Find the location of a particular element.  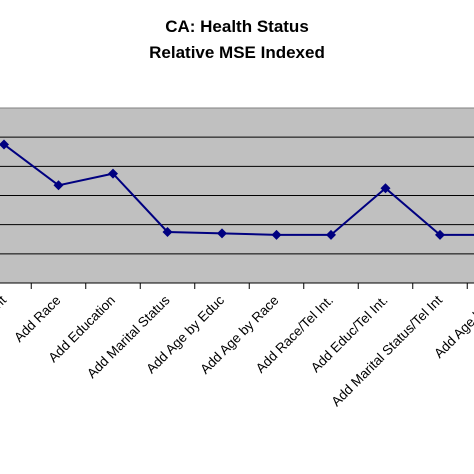

chart-title: CA: Health Status is located at coordinates (237, 26).